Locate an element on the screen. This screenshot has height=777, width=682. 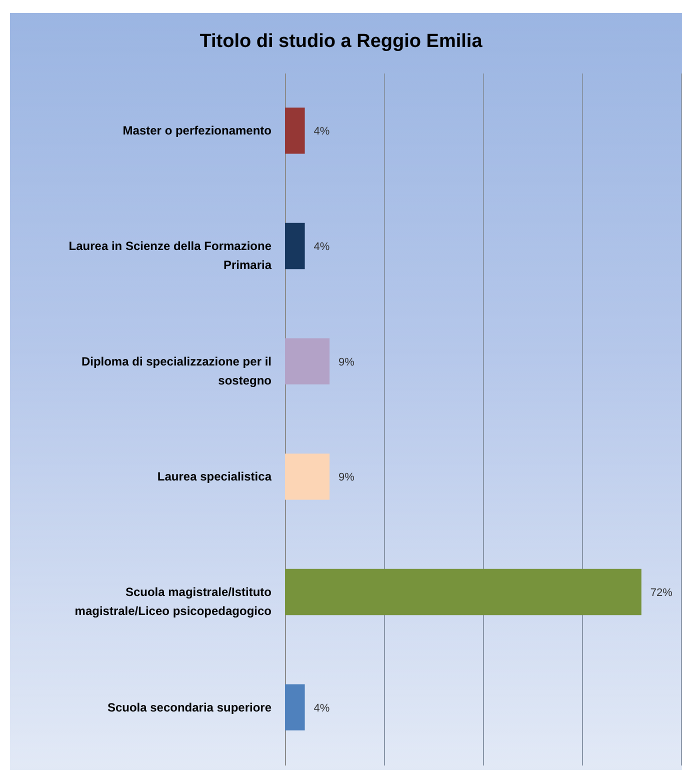
y-tick-label: Master o perfezionamento is located at coordinates (197, 131).